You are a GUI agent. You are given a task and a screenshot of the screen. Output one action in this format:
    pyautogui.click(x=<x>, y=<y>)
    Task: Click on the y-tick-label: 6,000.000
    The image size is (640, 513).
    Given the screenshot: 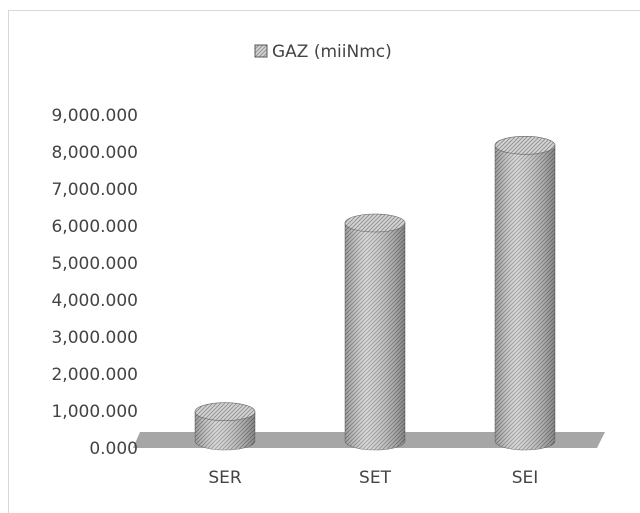 What is the action you would take?
    pyautogui.click(x=94, y=227)
    